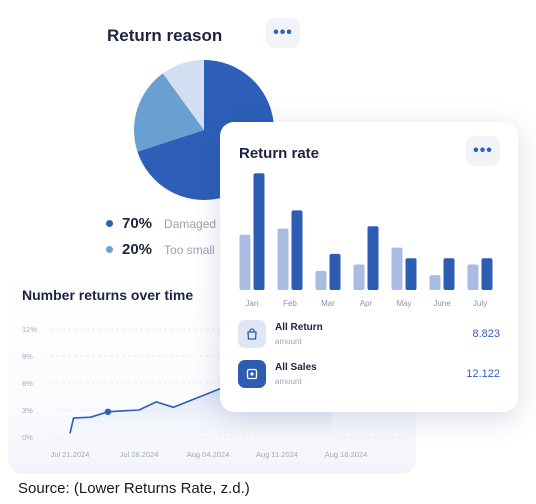 This screenshot has height=504, width=536. Describe the element at coordinates (134, 488) in the screenshot. I see `source-caption: Source: (Lower Returns Rate, z.d.)` at that location.